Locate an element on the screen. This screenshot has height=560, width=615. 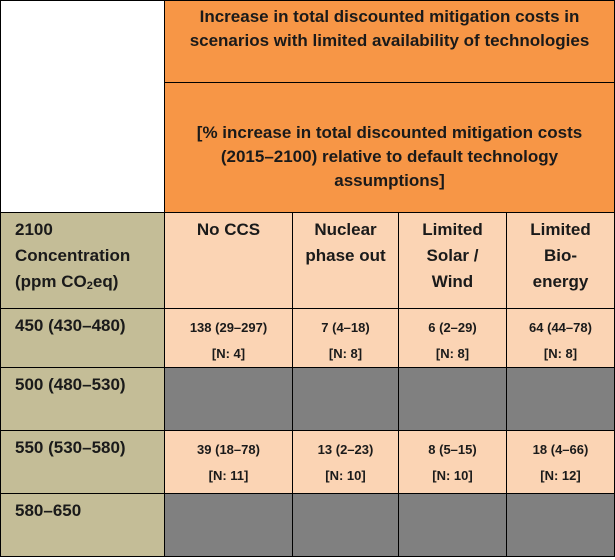
table-cell: 6 (2–29) [N: 8] is located at coordinates (452, 338).